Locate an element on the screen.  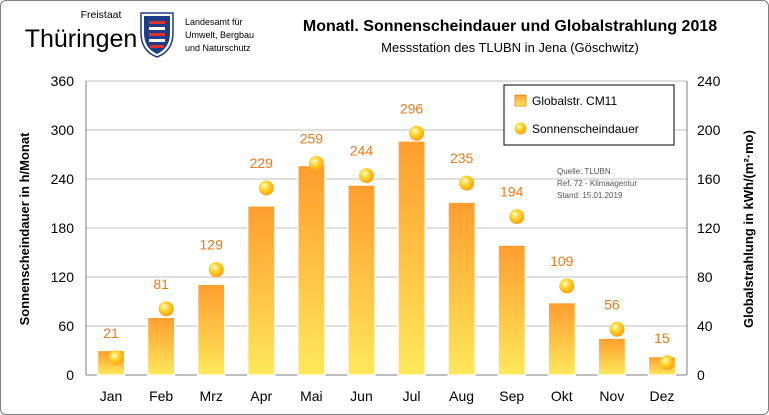
y-axis-left-label: Sonnenscheindauer in h/Monat is located at coordinates (24, 229).